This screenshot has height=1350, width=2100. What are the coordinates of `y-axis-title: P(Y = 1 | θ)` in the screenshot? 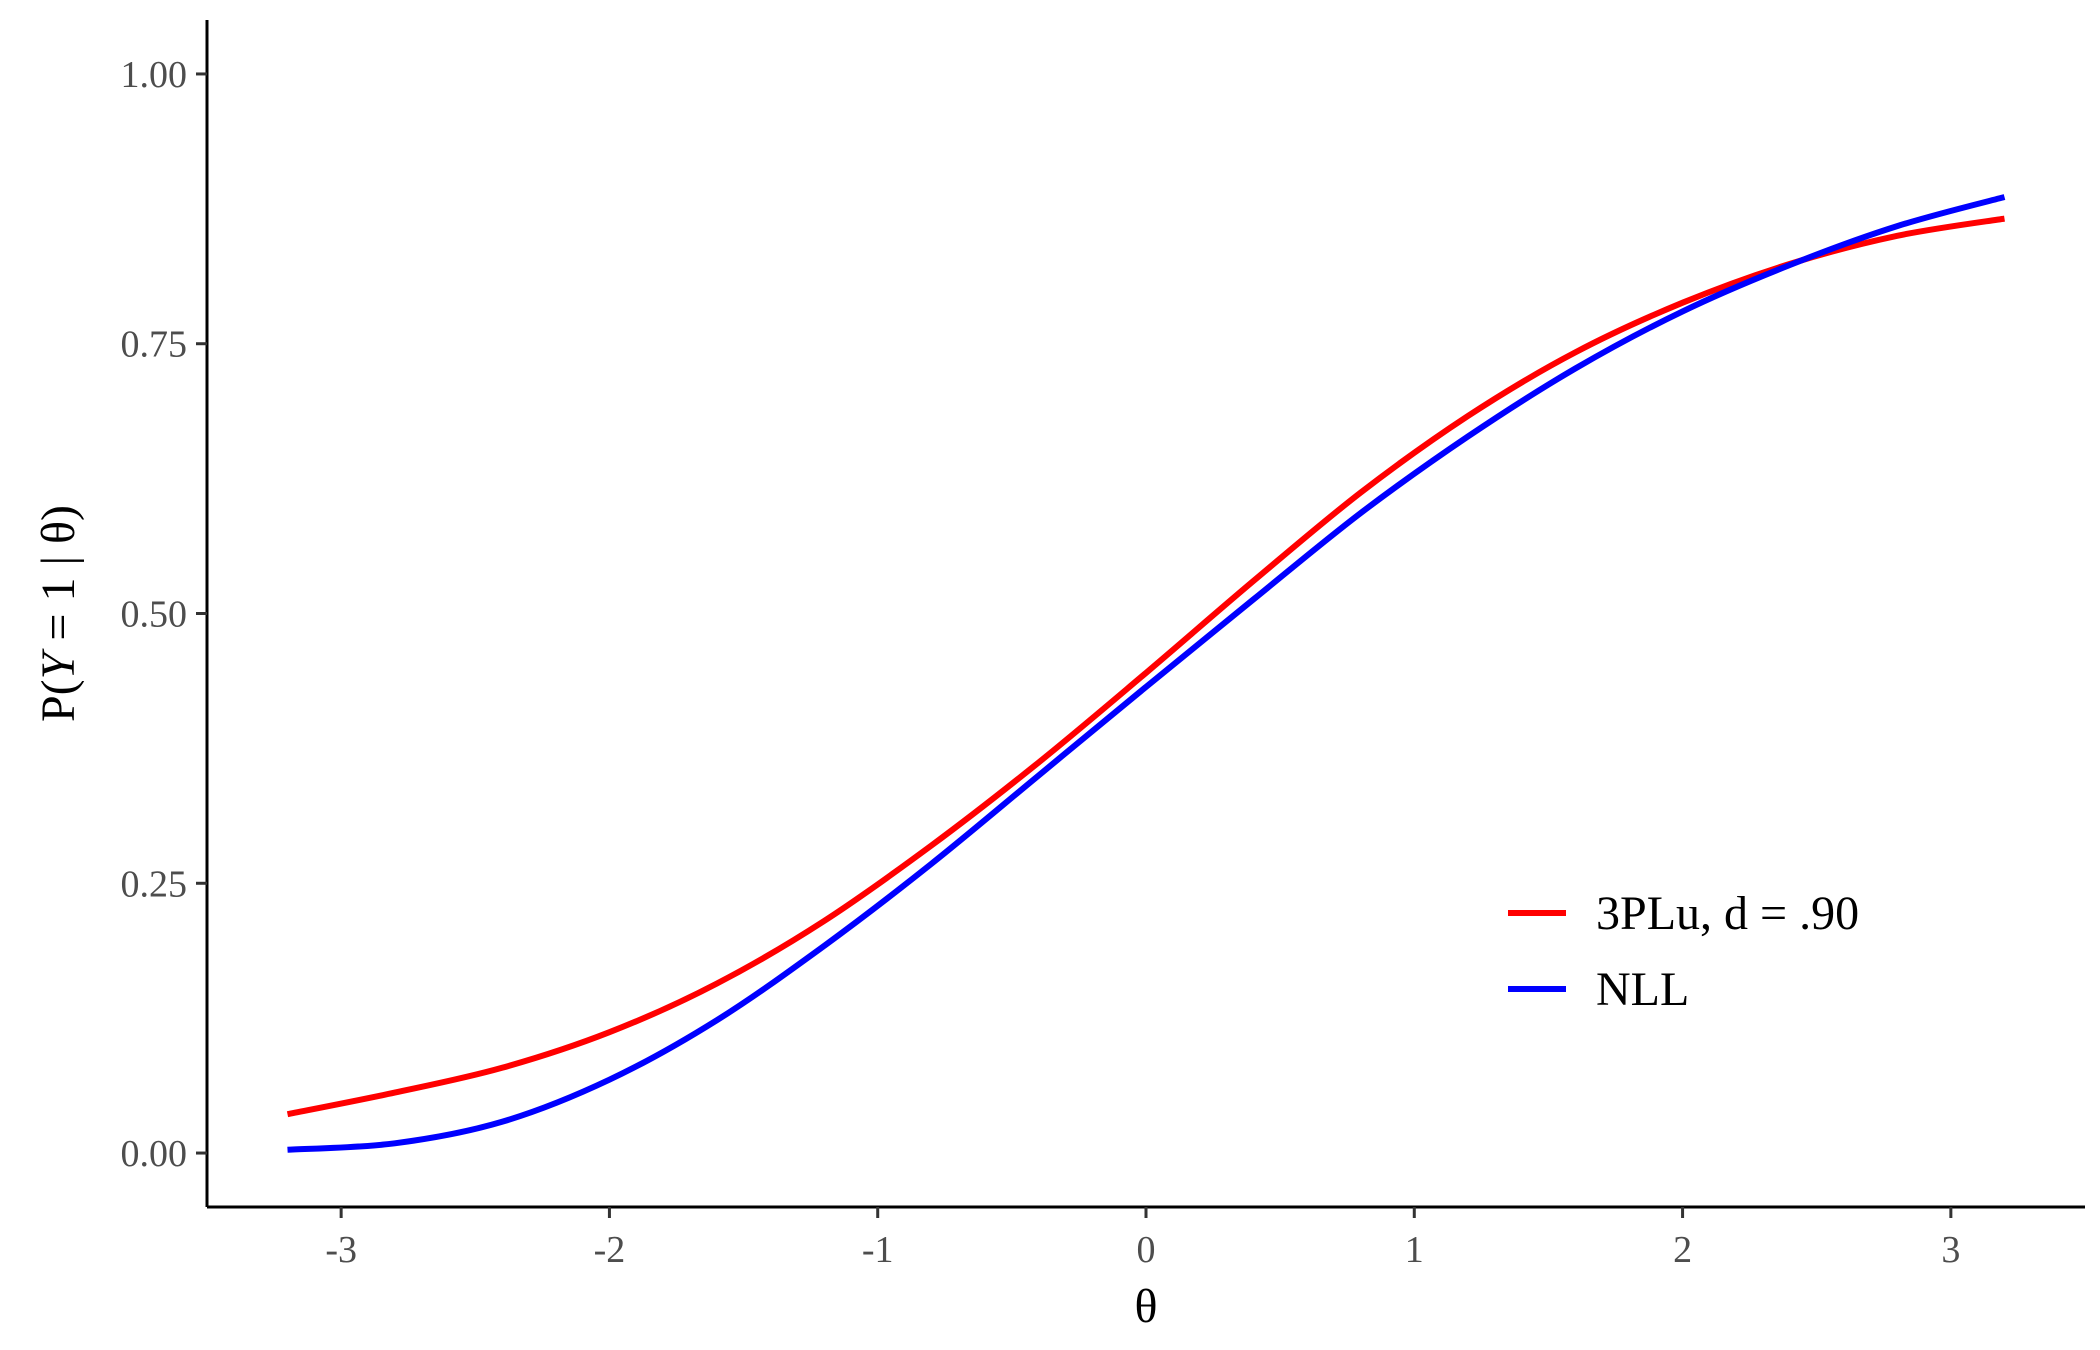 It's located at (58, 613).